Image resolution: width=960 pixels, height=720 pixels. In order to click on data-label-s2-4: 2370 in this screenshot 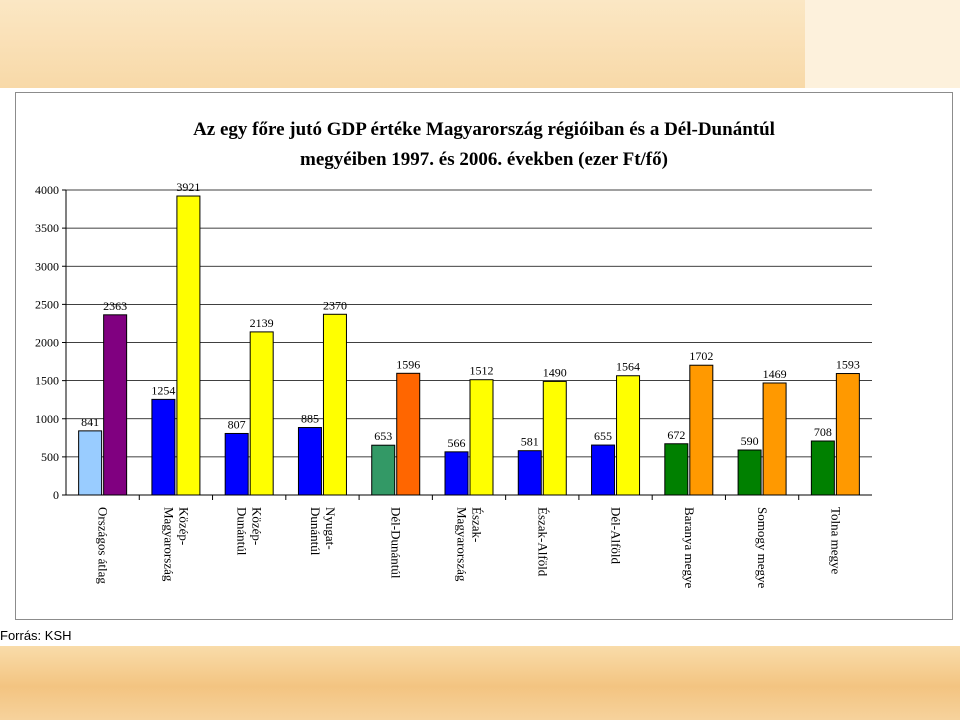, I will do `click(335, 305)`.